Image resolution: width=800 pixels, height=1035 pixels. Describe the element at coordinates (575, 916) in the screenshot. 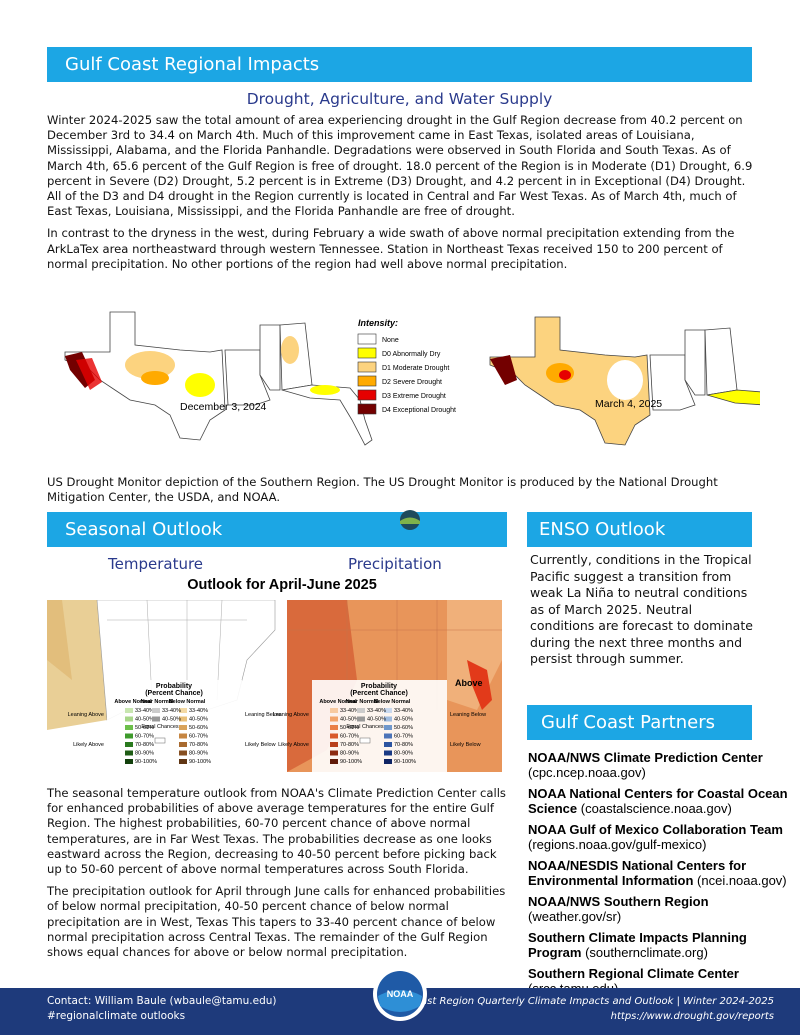

I see `partner-url: (weather.gov/sr)` at that location.